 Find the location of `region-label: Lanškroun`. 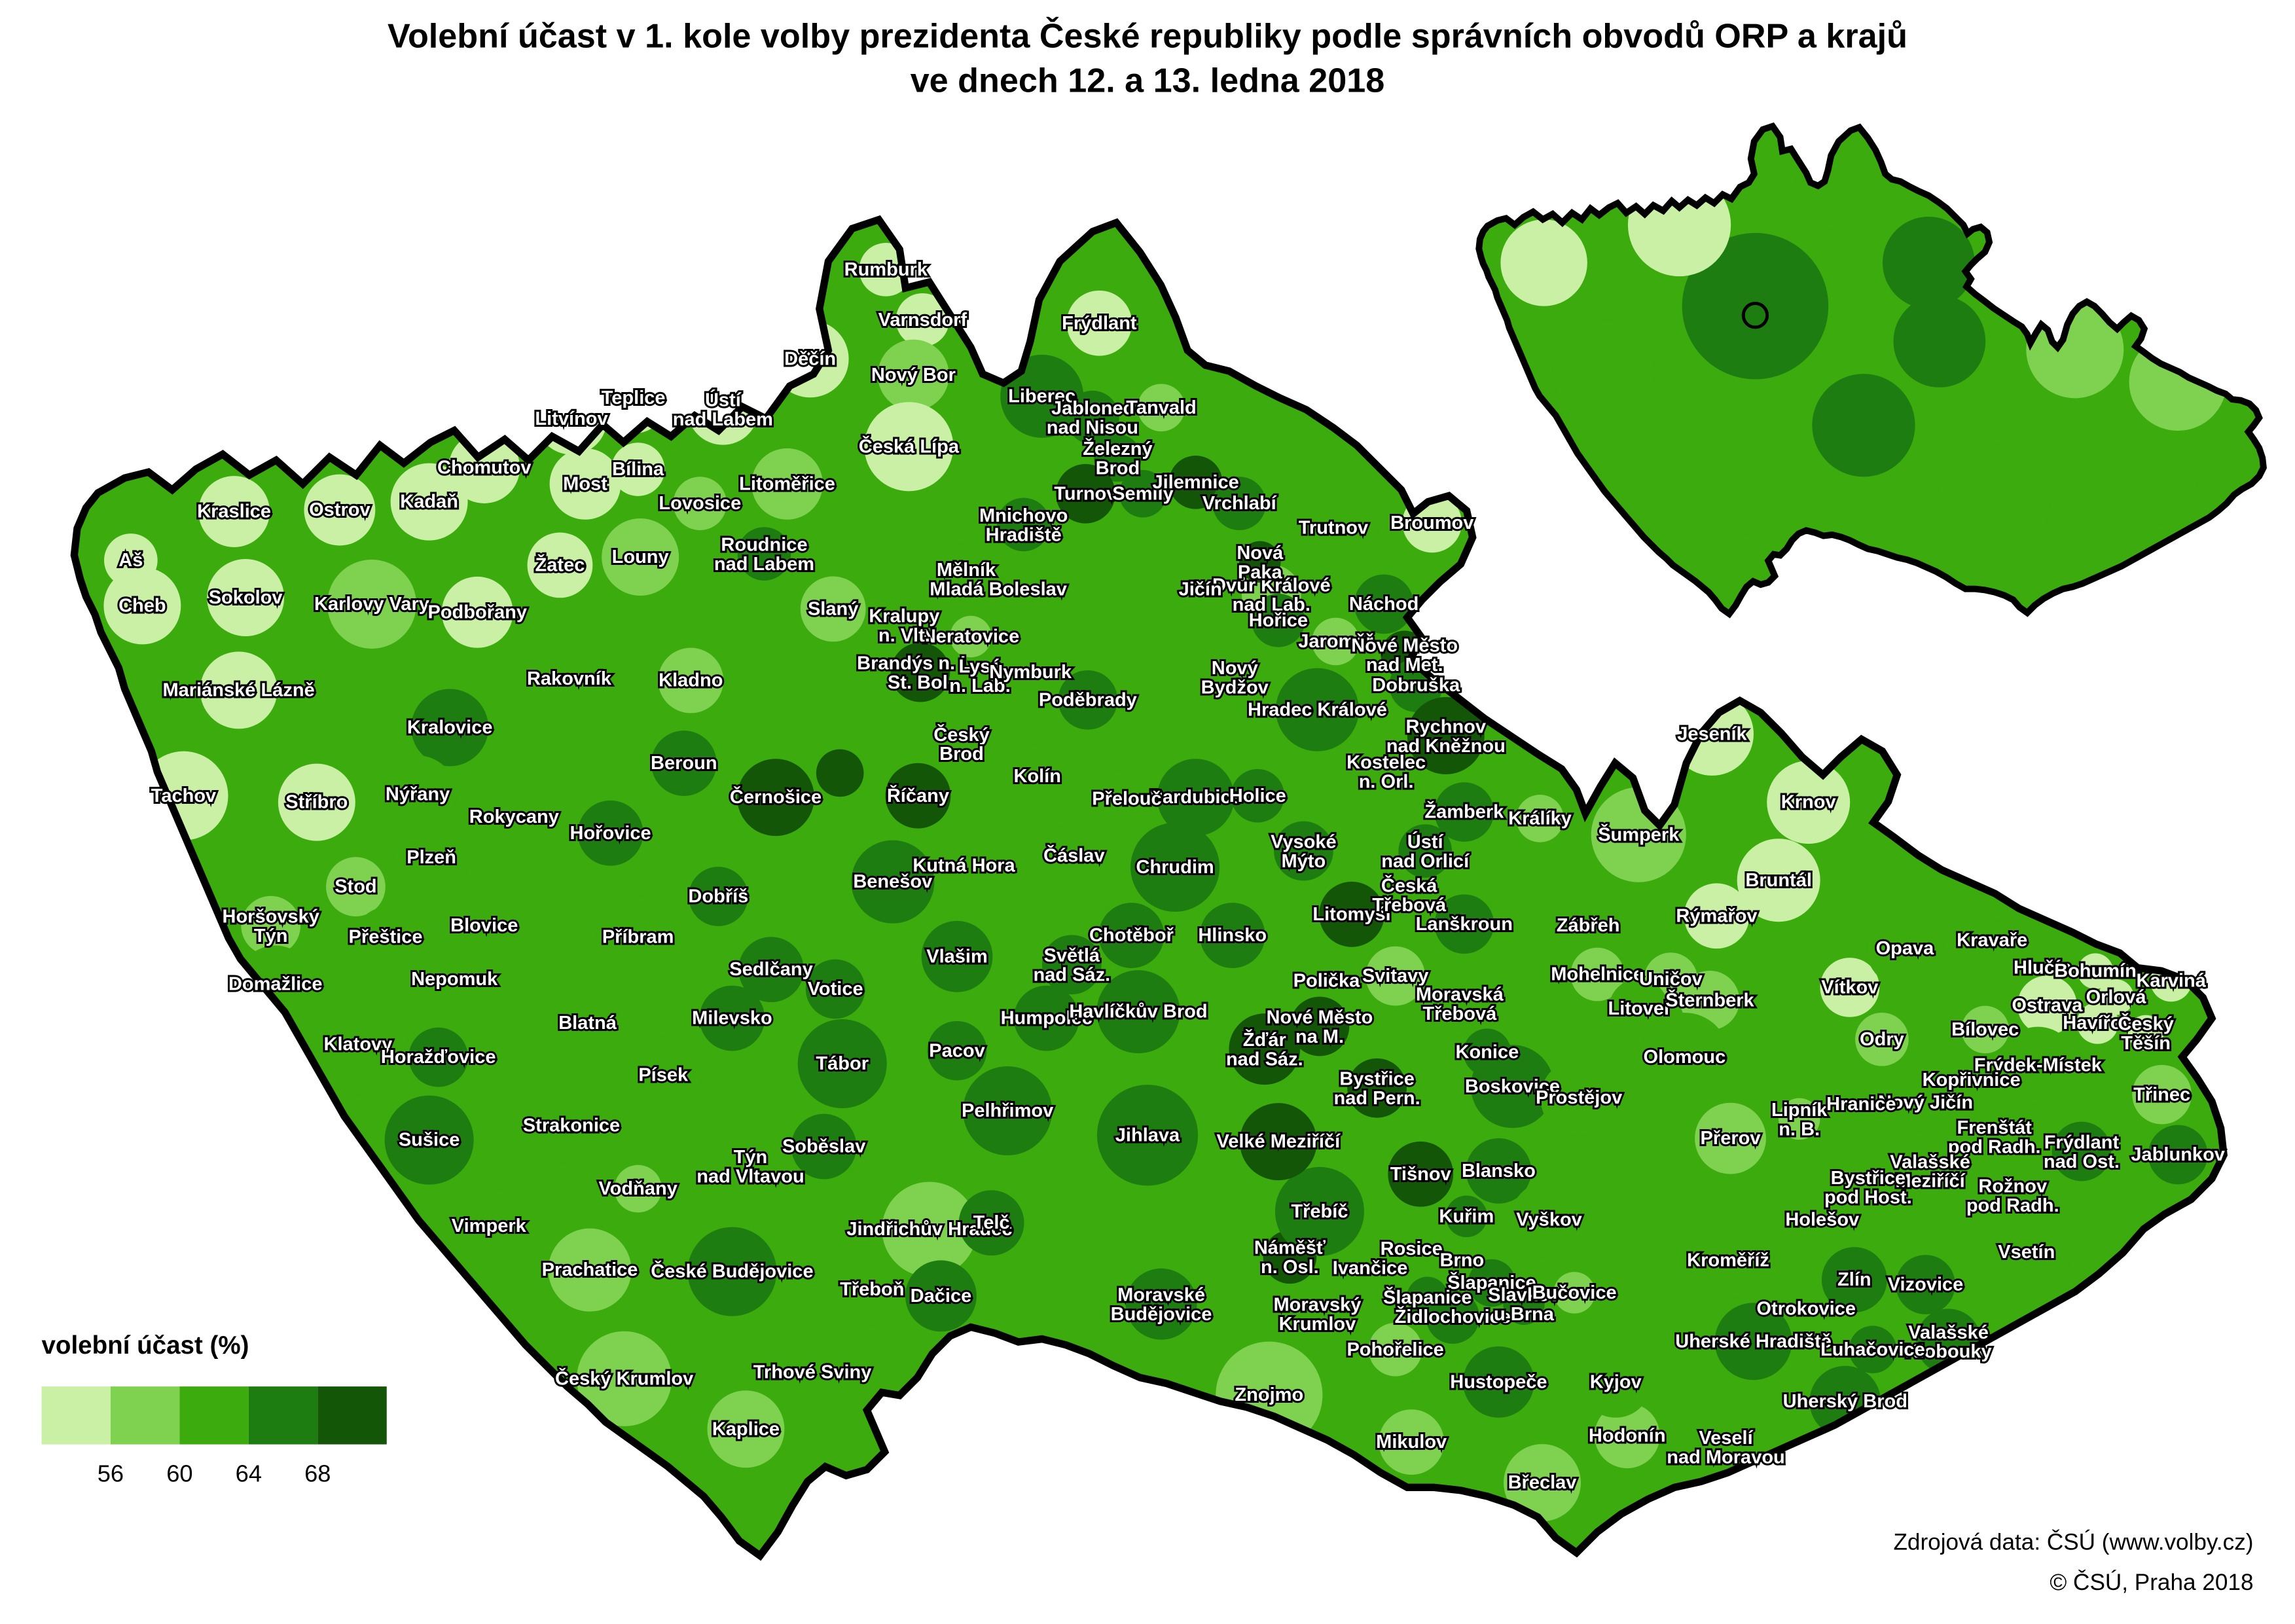

region-label: Lanškroun is located at coordinates (1464, 924).